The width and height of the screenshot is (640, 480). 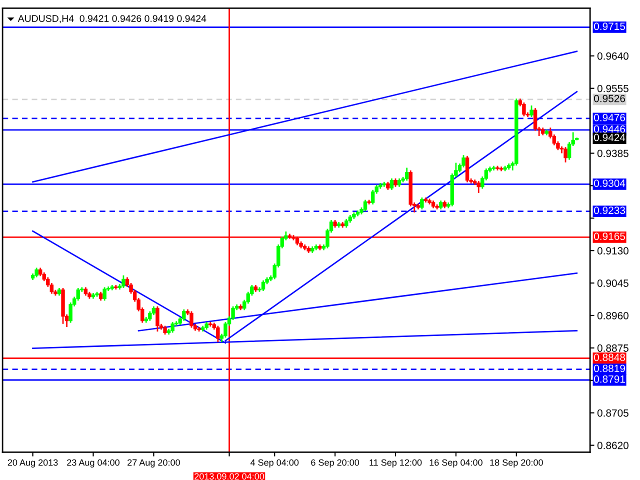 I want to click on ref-line-label: 0.9715, so click(x=610, y=26).